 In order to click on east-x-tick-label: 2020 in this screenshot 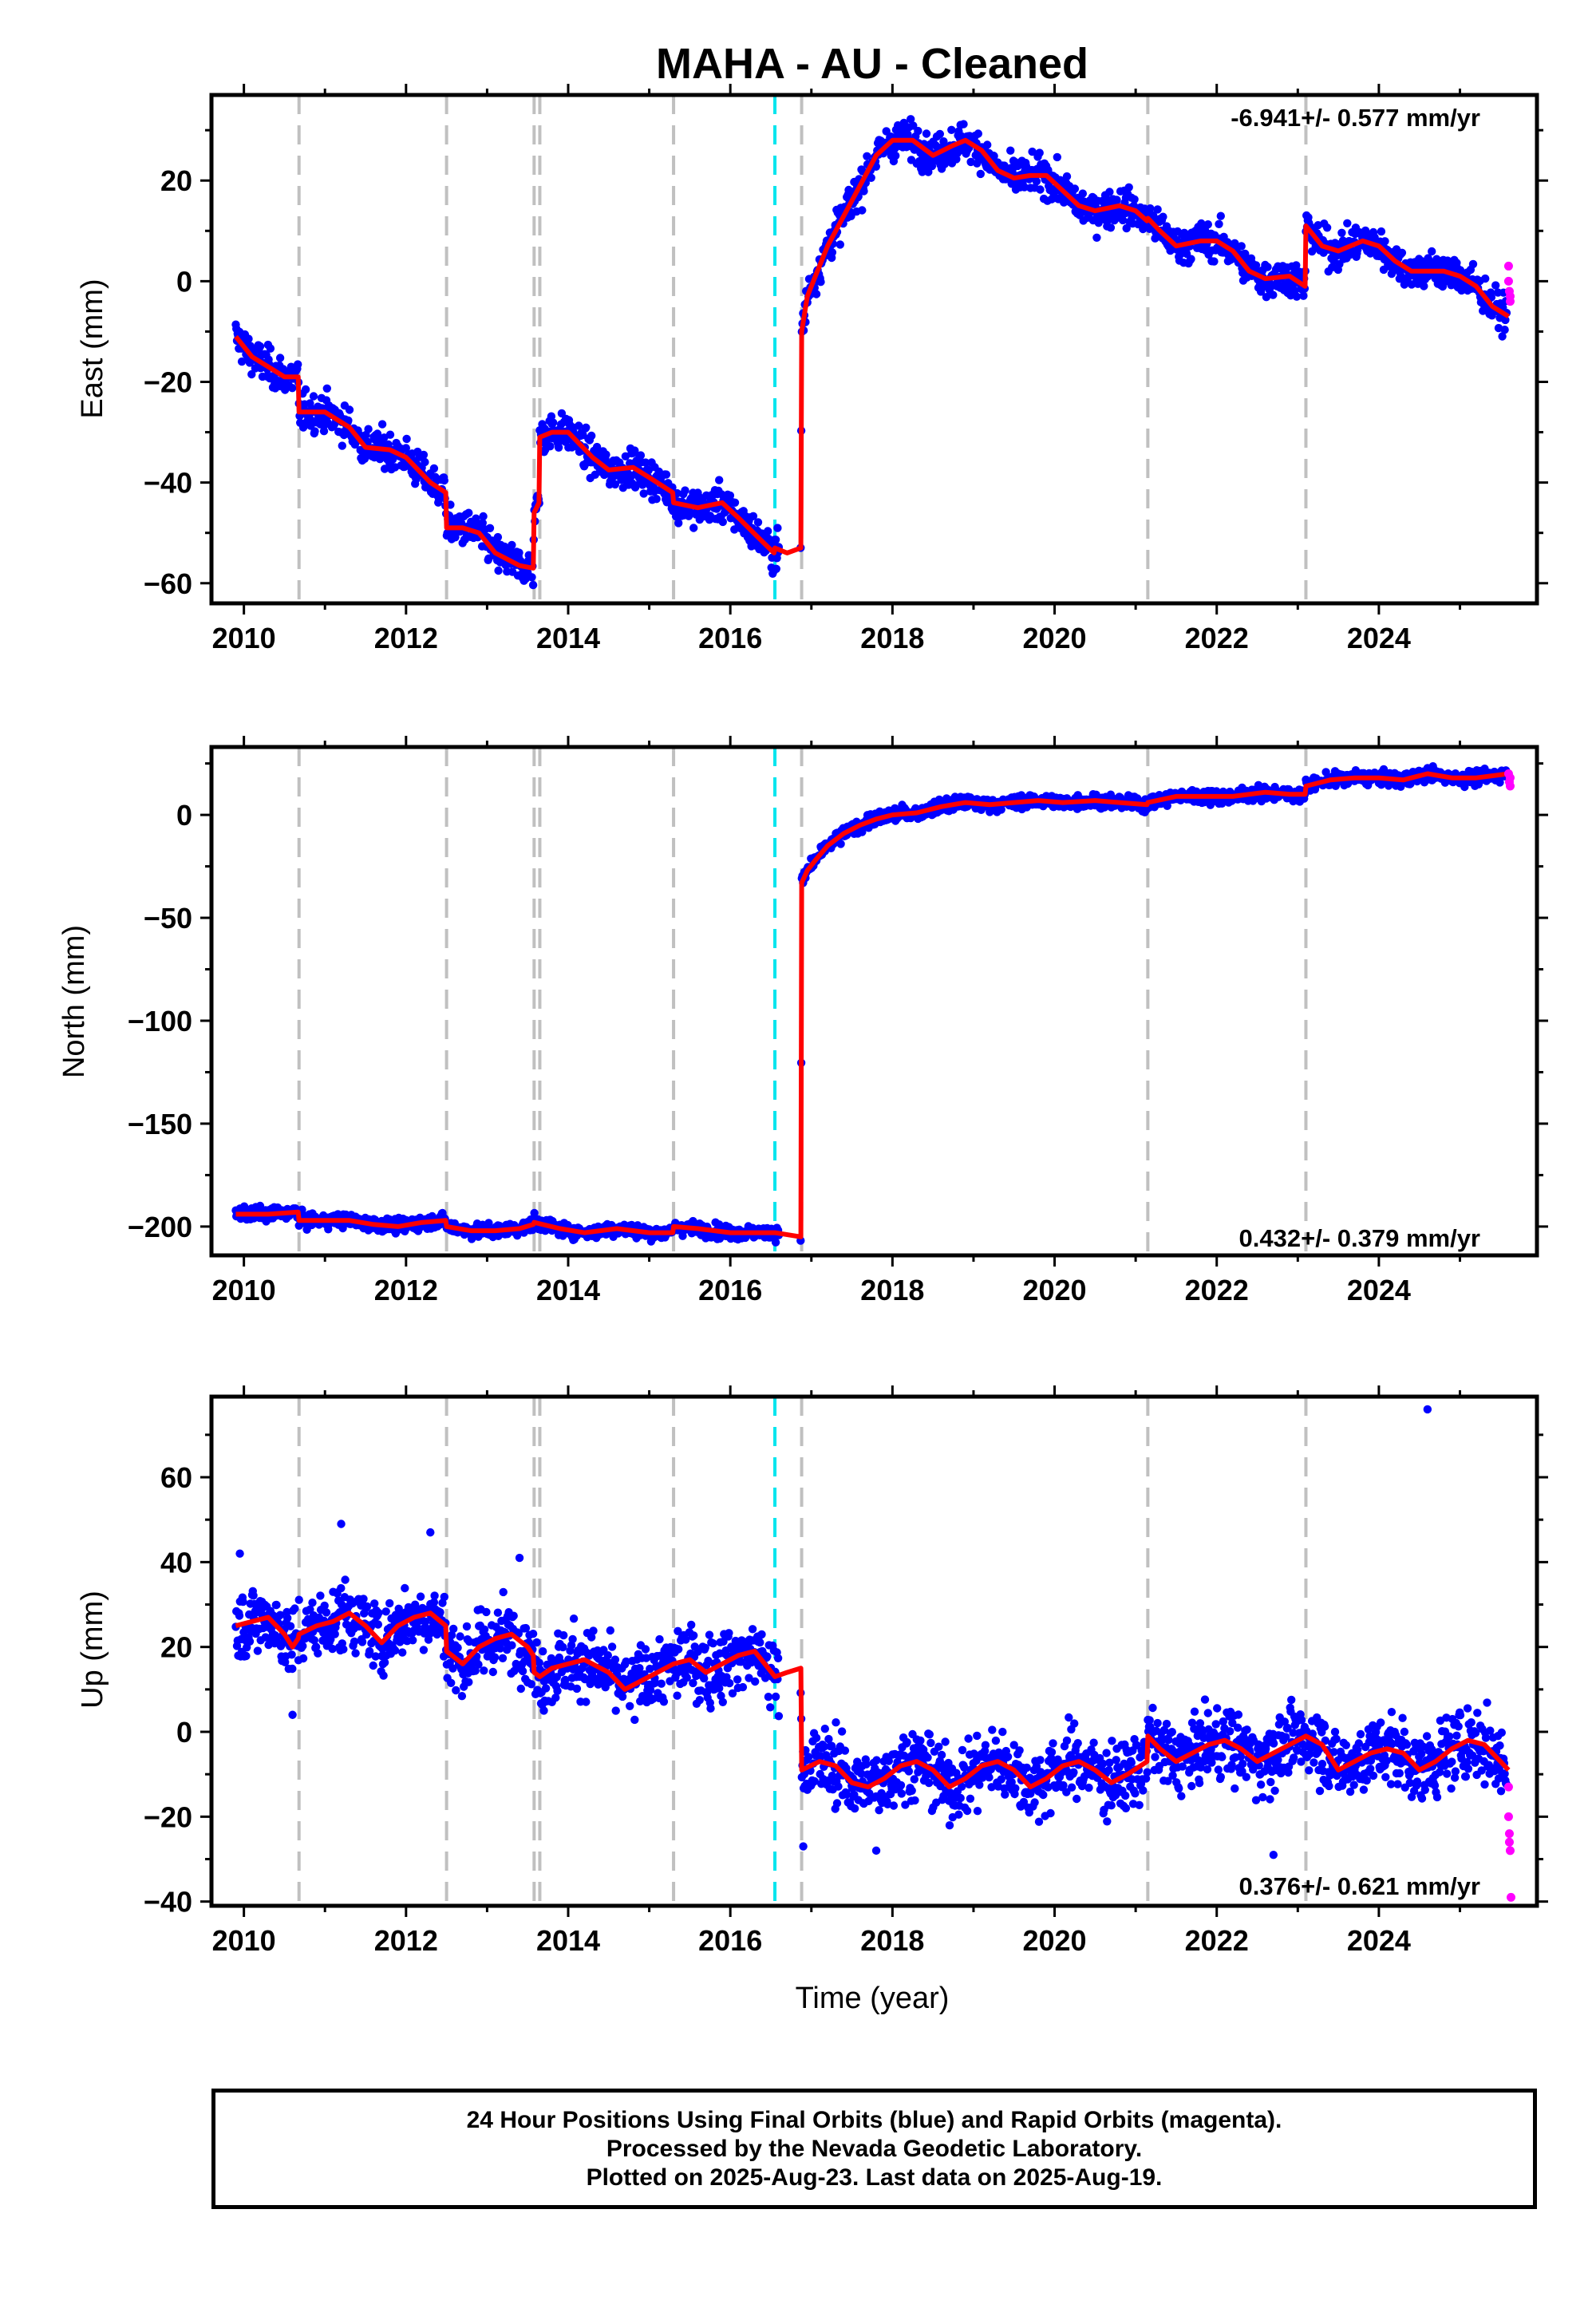, I will do `click(1054, 638)`.